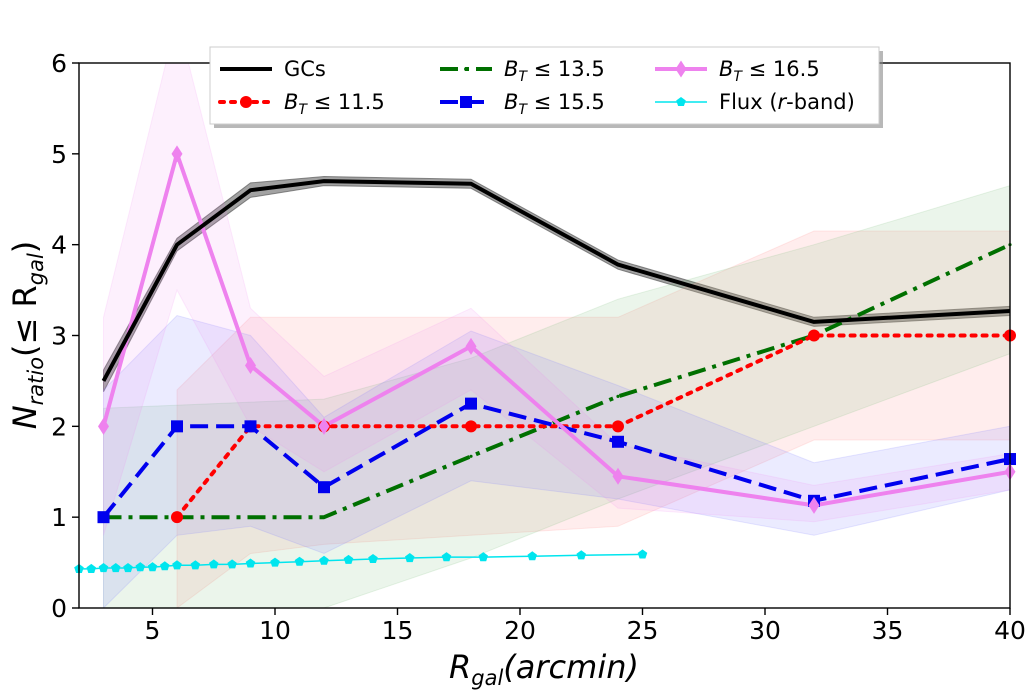  Describe the element at coordinates (787, 102) in the screenshot. I see `svg-text: Flux (r-band)` at that location.